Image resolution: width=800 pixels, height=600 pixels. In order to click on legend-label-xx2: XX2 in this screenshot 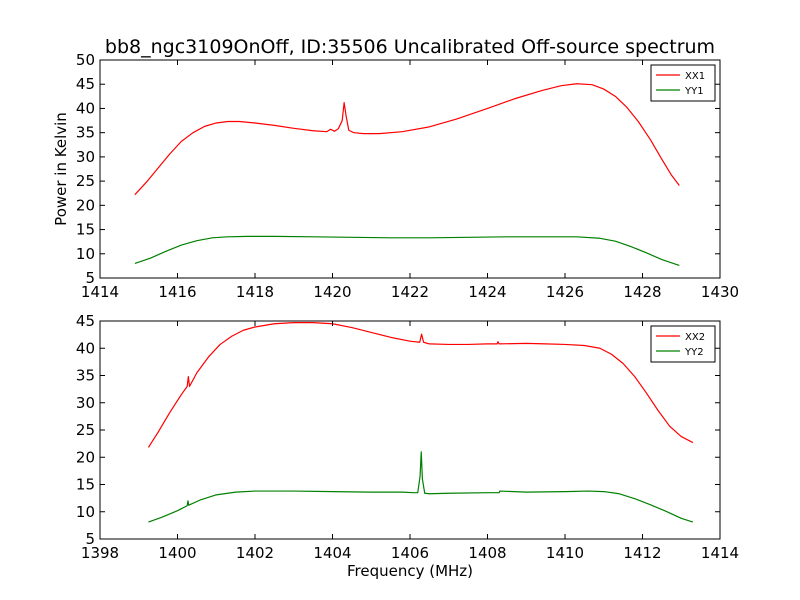, I will do `click(695, 337)`.